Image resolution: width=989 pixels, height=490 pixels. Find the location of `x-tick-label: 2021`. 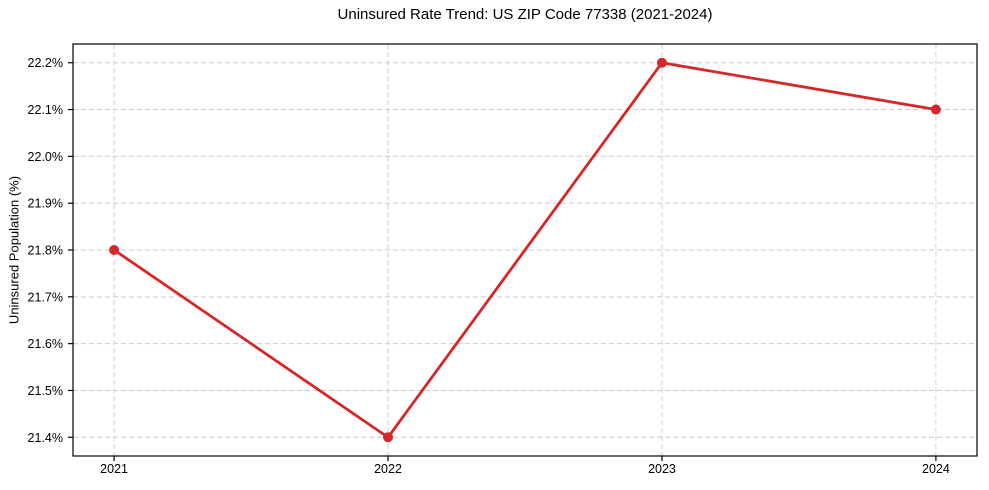

x-tick-label: 2021 is located at coordinates (114, 469).